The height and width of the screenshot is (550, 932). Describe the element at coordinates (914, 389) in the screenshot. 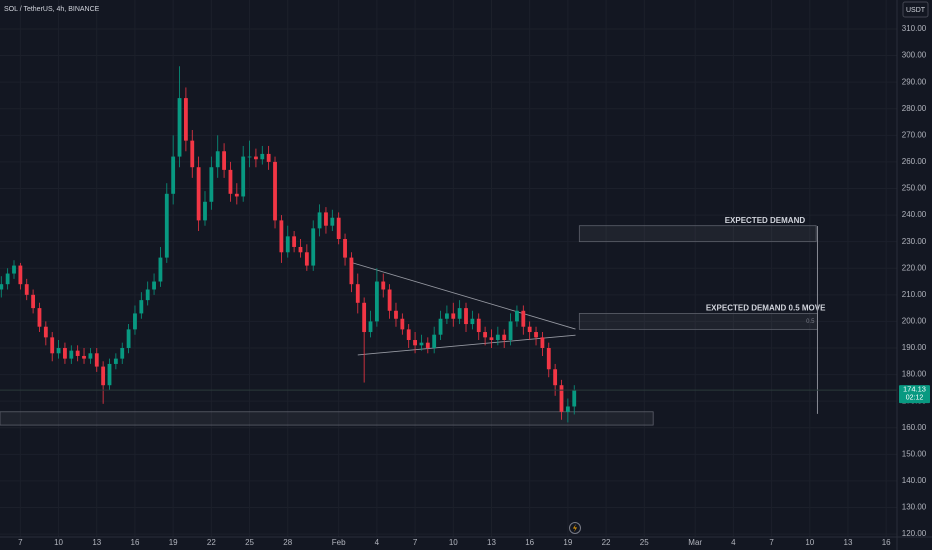

I see `last-price-label: 174.13` at that location.